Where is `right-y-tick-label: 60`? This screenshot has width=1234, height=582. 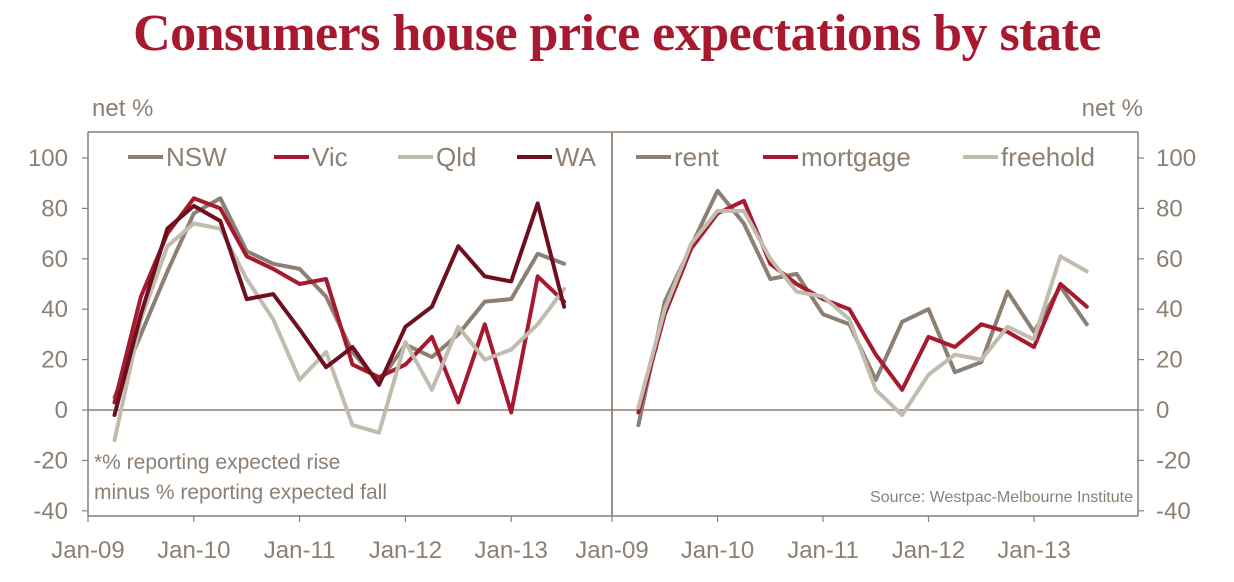 right-y-tick-label: 60 is located at coordinates (1169, 259).